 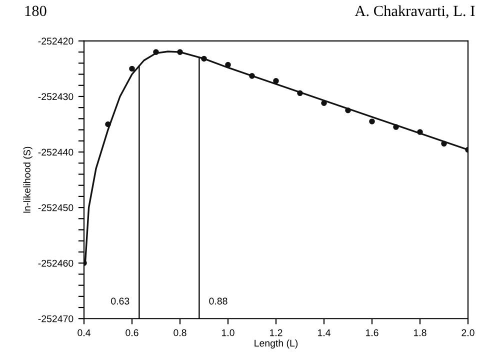 What do you see at coordinates (276, 332) in the screenshot?
I see `x-tick-label: 1.2` at bounding box center [276, 332].